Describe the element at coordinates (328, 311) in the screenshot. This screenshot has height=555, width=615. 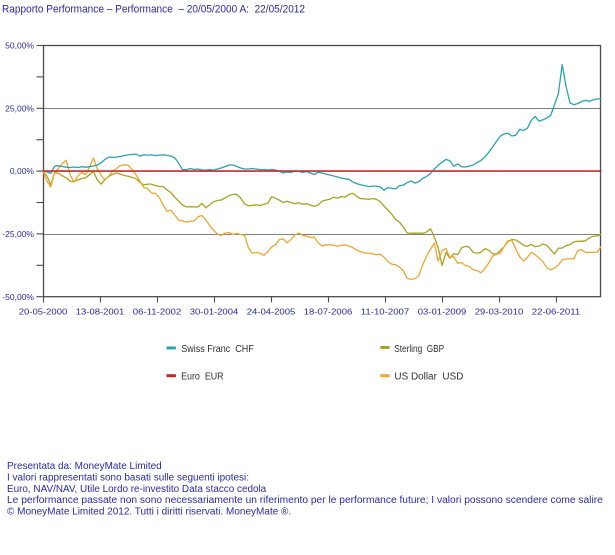
I see `svg-text: 18-07-2006` at that location.